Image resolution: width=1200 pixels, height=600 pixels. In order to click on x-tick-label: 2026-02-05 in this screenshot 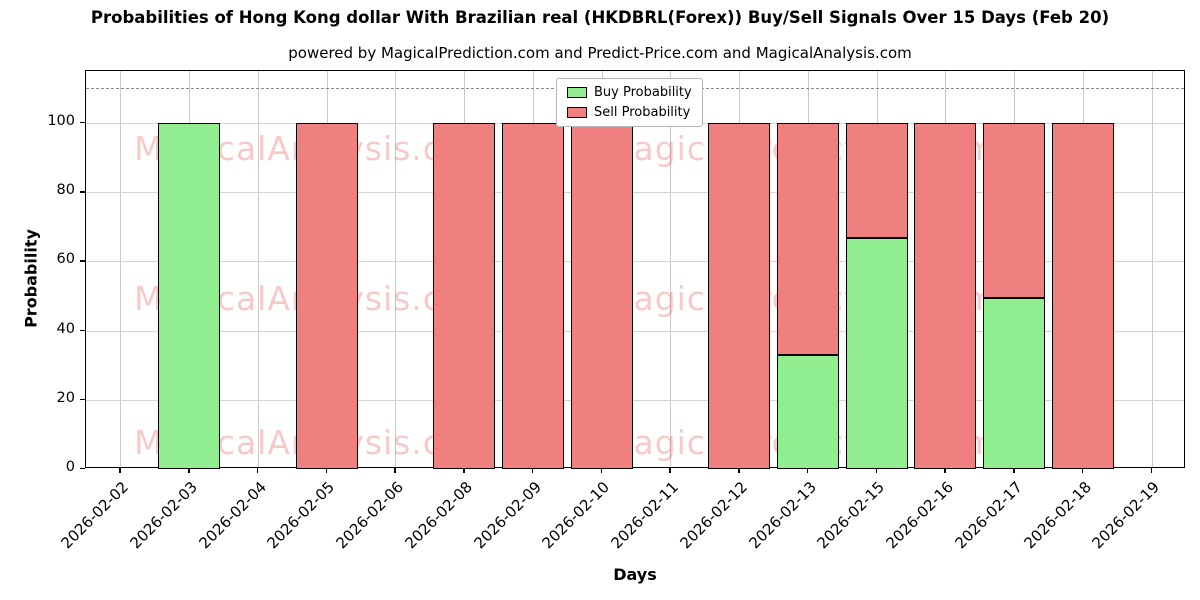, I will do `click(301, 515)`.